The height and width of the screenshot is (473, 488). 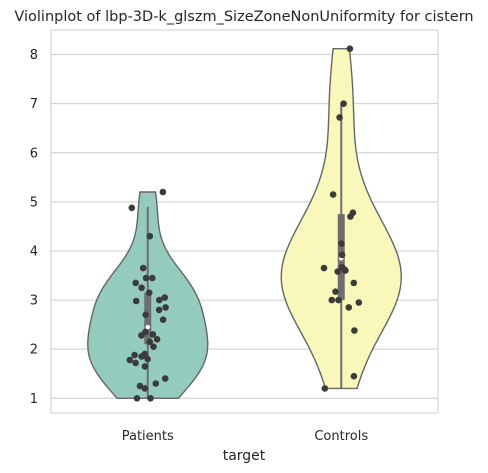 I want to click on x-tick-label: Controls, so click(x=341, y=436).